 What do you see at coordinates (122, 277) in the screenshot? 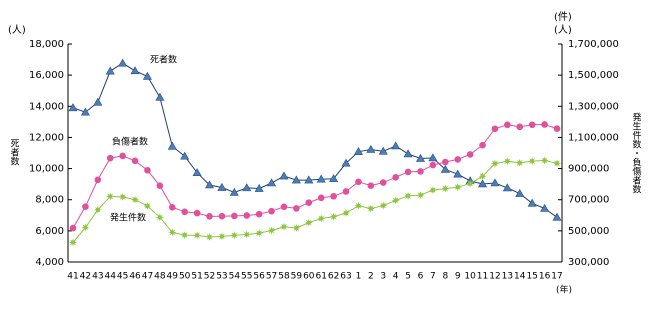
I see `x-tick-label: 45` at bounding box center [122, 277].